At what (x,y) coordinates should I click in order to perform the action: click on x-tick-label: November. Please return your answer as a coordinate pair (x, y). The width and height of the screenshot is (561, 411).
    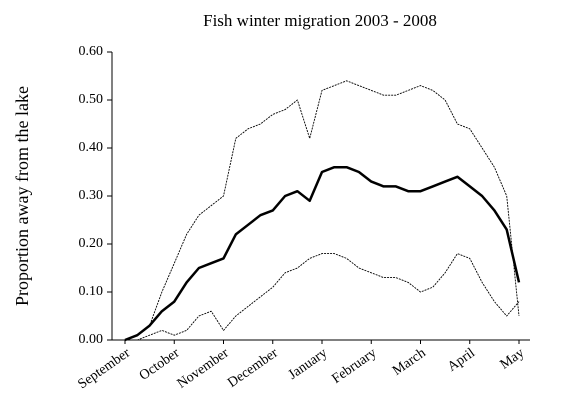
    Looking at the image, I should click on (203, 368).